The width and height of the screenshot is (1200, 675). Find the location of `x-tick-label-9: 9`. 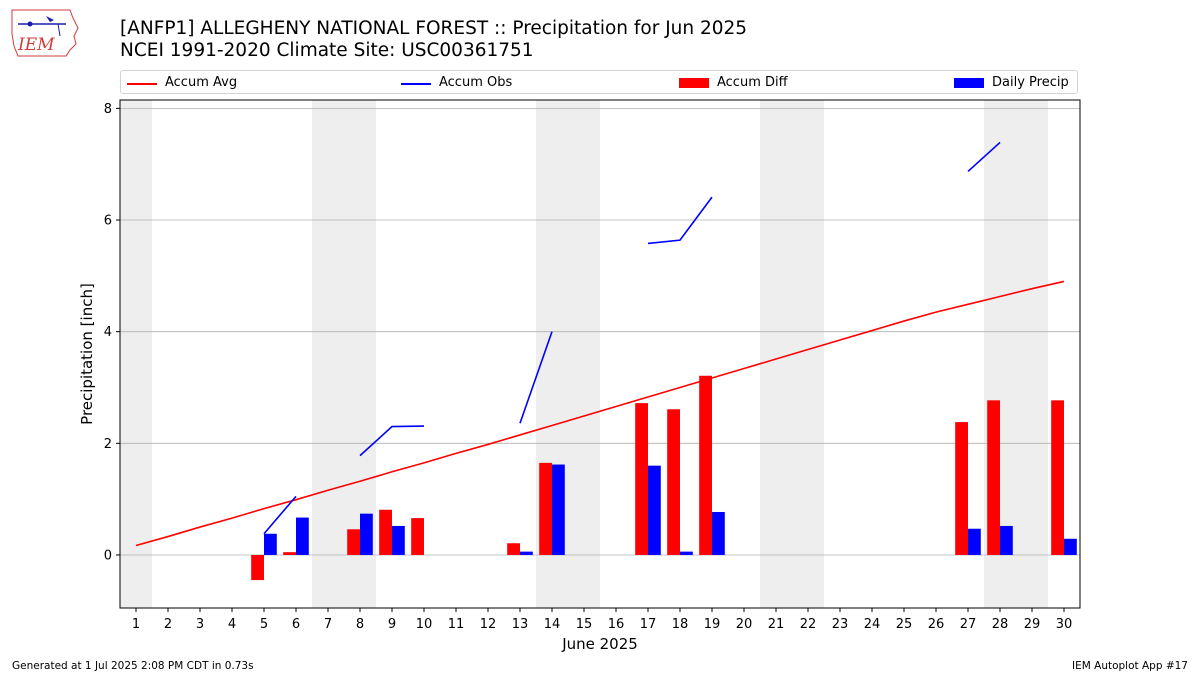

x-tick-label-9: 9 is located at coordinates (392, 624).